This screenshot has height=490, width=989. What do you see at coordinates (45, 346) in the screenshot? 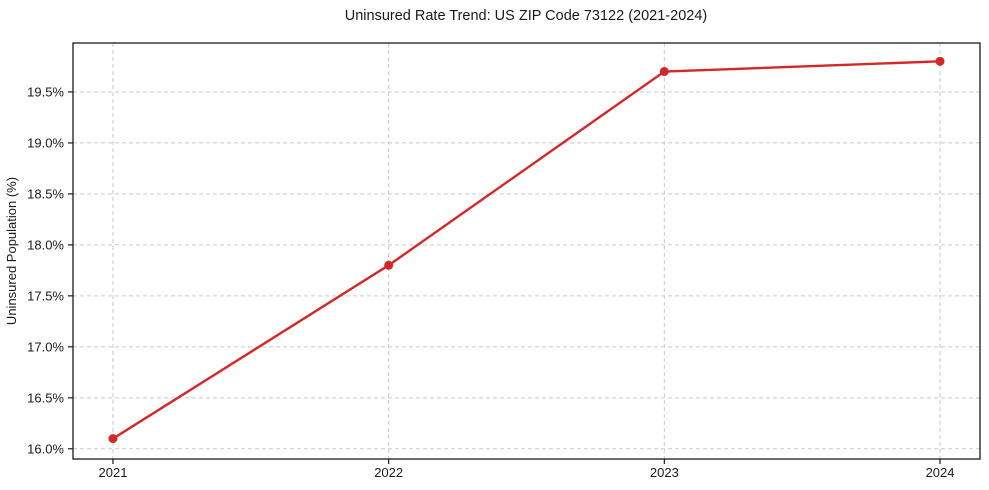
I see `y-tick-label: 17.0%` at bounding box center [45, 346].